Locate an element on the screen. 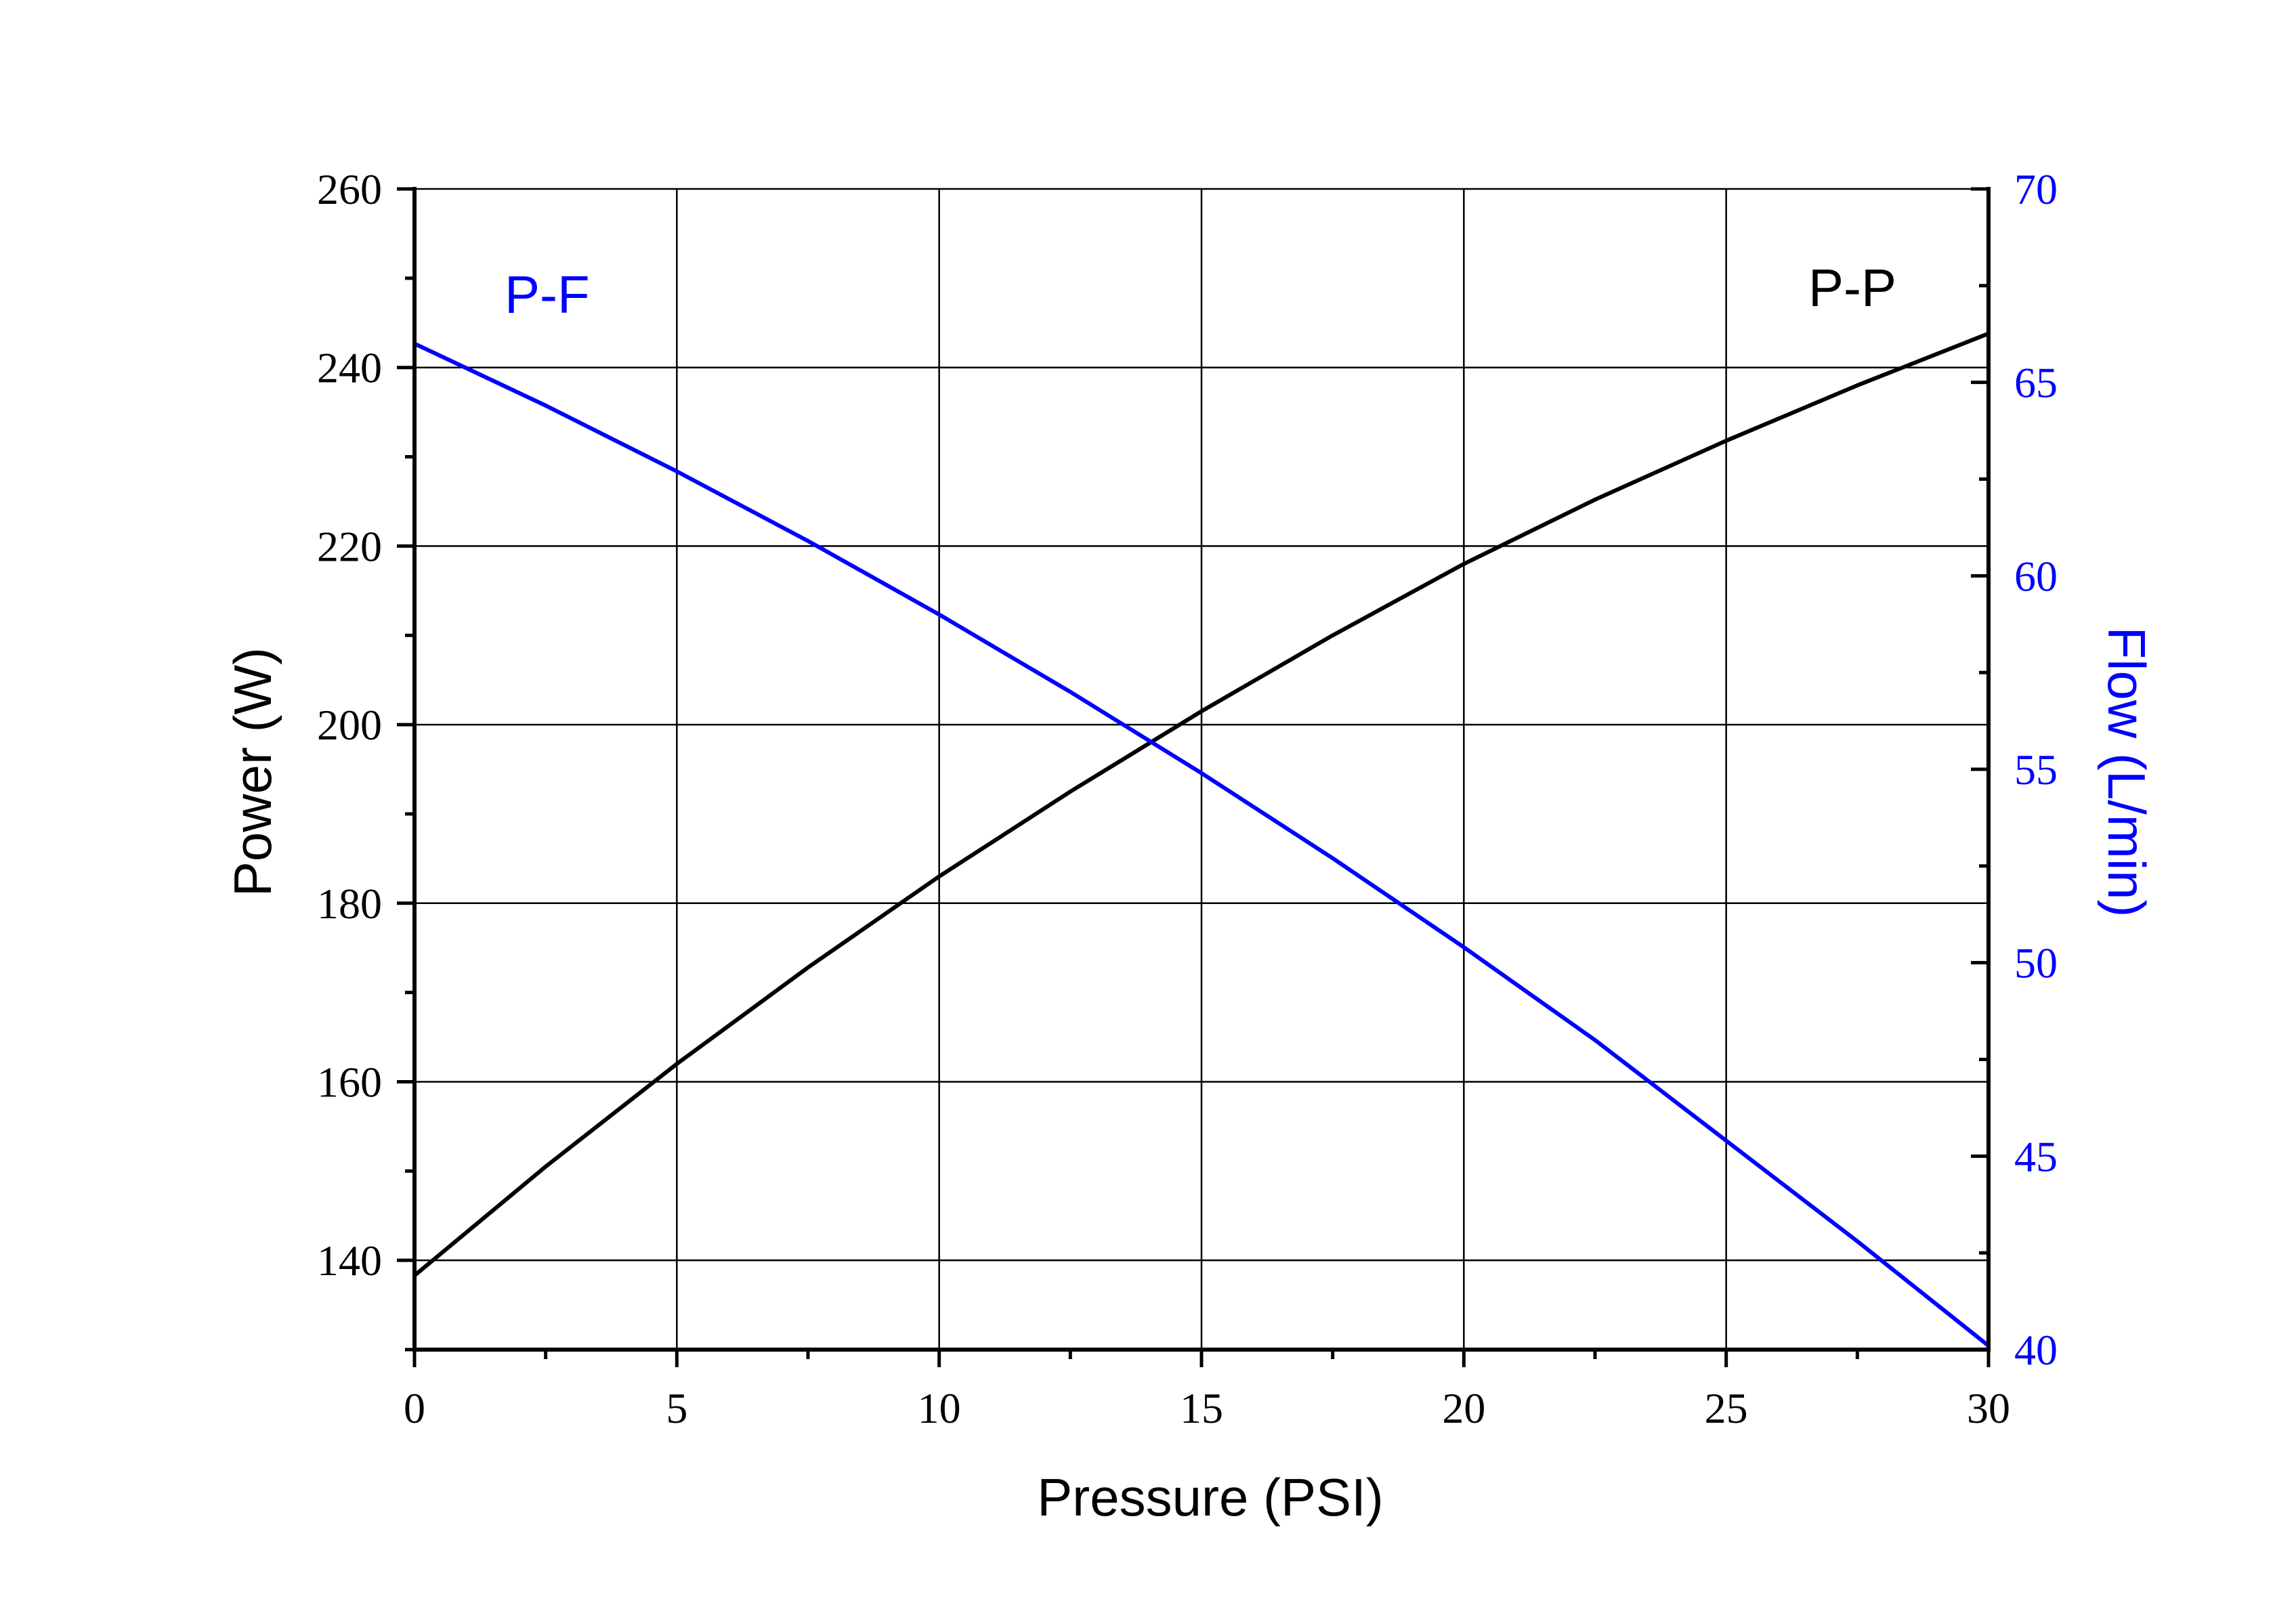  y-axis-label-right: Flow (L/min) is located at coordinates (2126, 771).